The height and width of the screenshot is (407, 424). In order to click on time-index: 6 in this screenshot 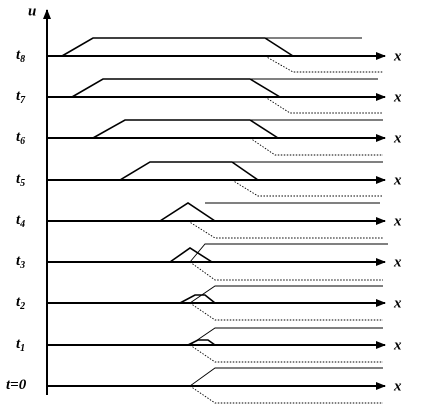, I will do `click(22, 141)`.